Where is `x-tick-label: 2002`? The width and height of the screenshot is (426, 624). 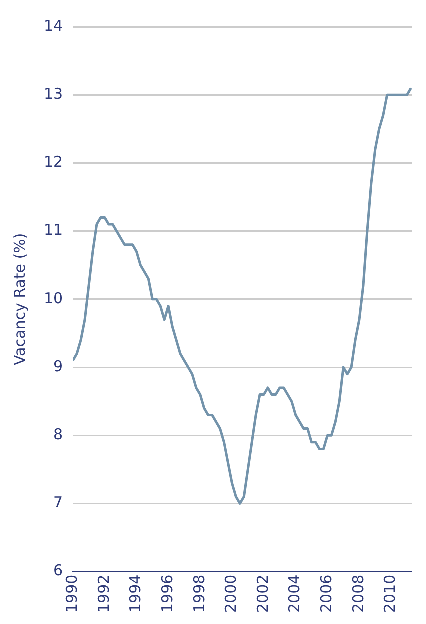 x-tick-label: 2002 is located at coordinates (263, 594).